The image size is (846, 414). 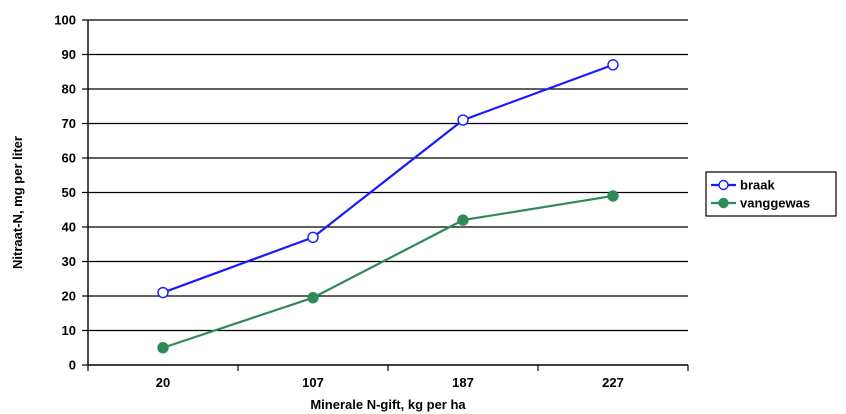 I want to click on y-tick-label: 100, so click(x=65, y=20).